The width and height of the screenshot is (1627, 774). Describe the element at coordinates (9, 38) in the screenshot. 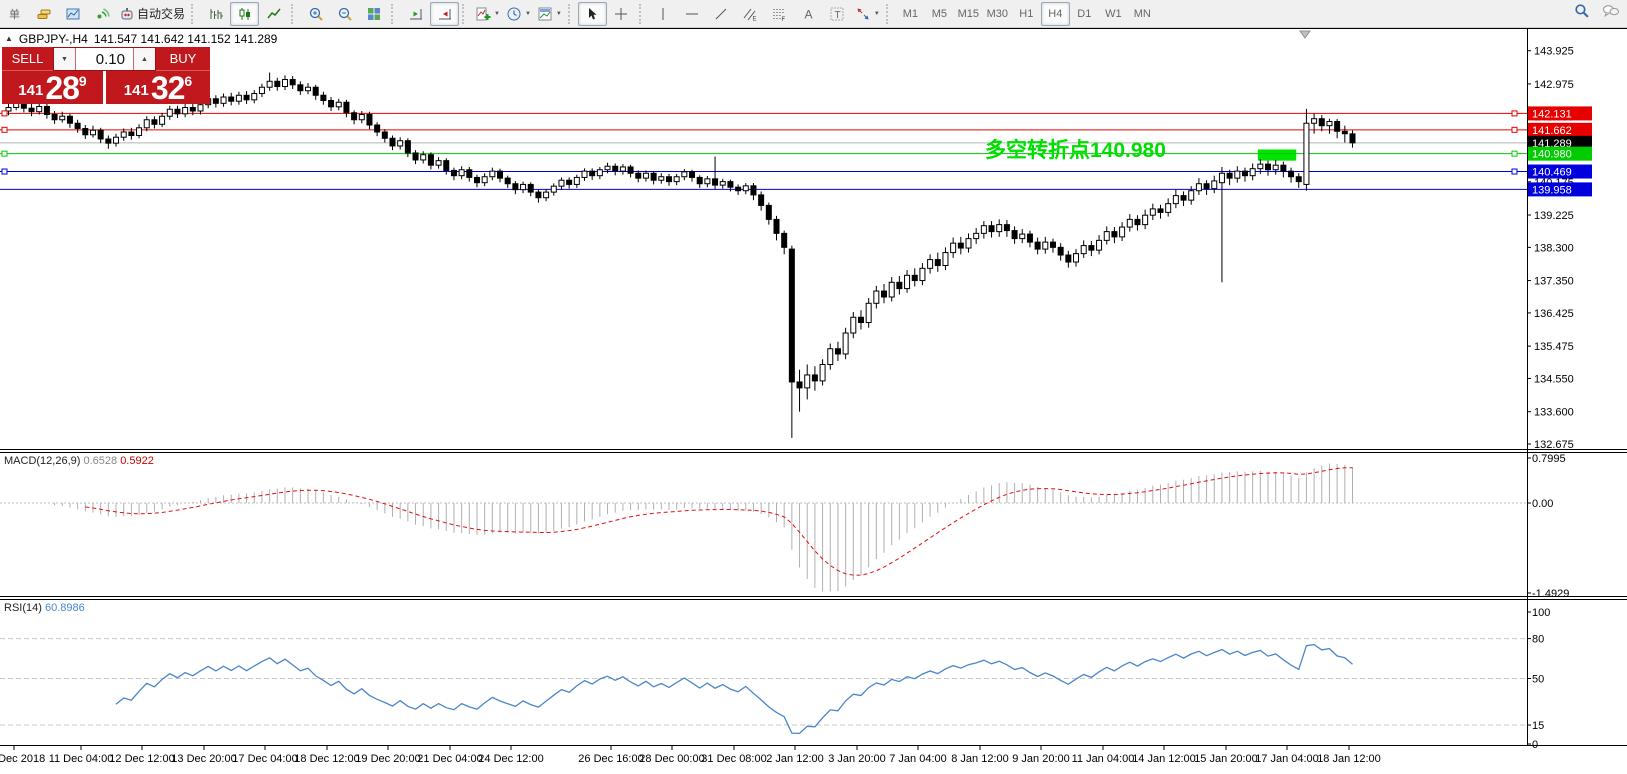

I see `collapse-trade-panel-icon: ▲` at that location.